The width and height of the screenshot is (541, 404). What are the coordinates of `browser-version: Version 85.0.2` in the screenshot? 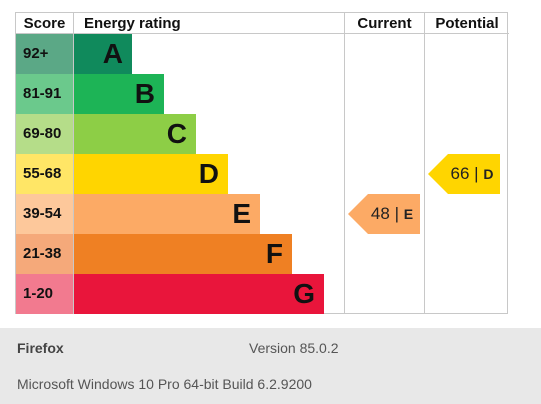 It's located at (294, 348).